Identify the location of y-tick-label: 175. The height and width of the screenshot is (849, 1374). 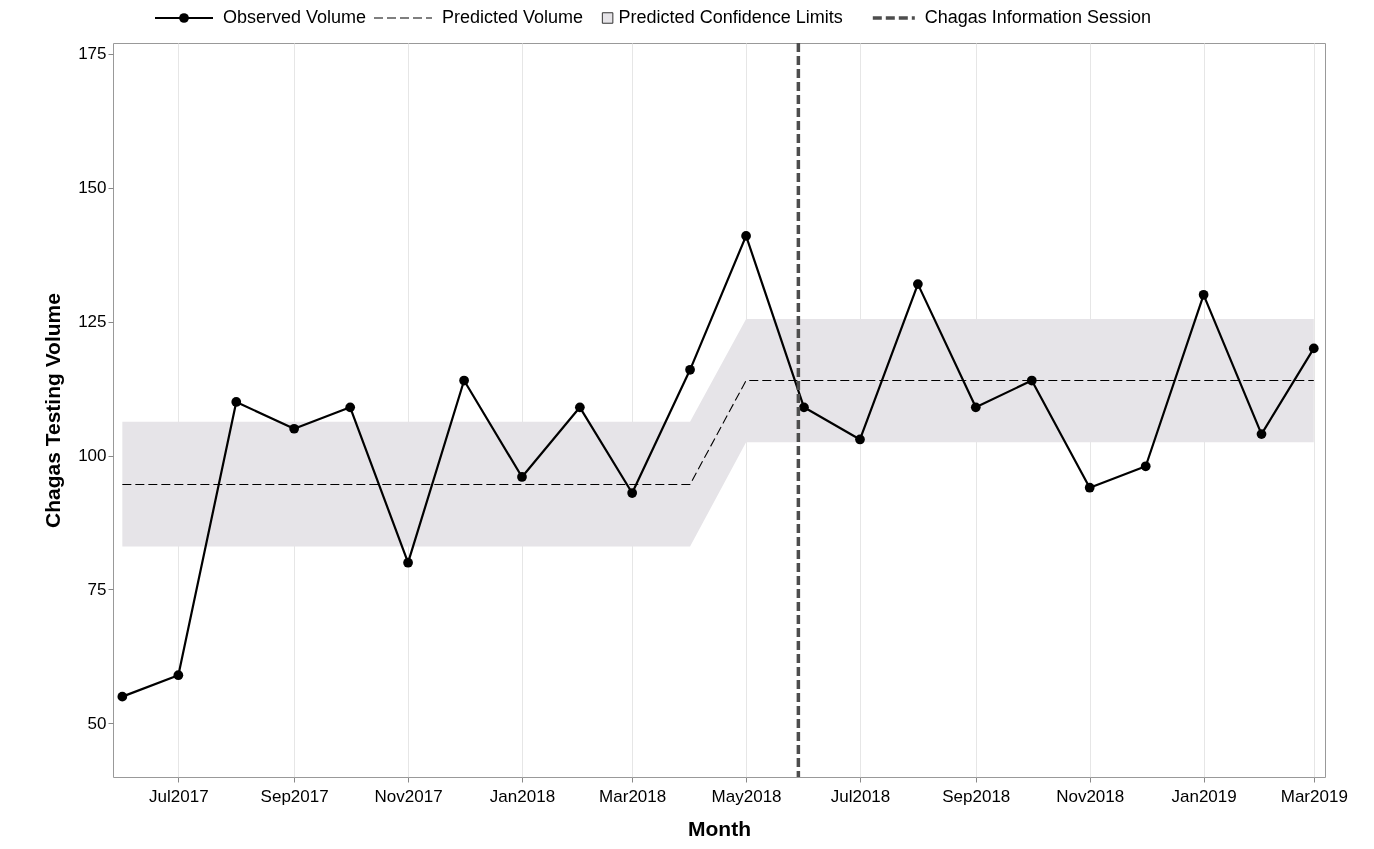
(92, 54).